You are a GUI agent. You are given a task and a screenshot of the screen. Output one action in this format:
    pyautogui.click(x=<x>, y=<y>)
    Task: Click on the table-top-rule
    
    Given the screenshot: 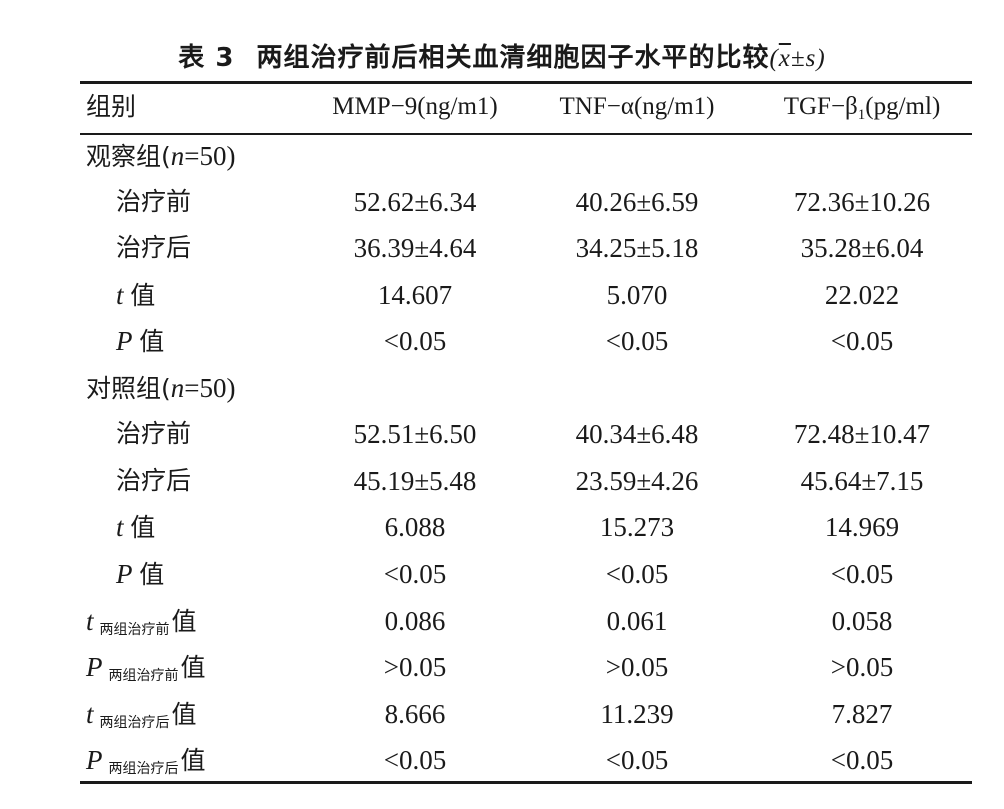 What is the action you would take?
    pyautogui.click(x=526, y=82)
    